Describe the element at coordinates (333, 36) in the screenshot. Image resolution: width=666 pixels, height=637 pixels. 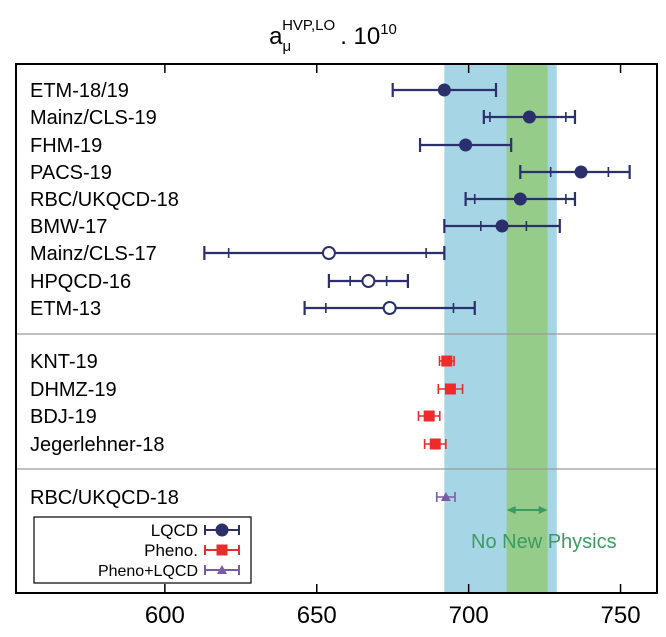
I see `chart-title: aμ HVP,LO . 1010` at that location.